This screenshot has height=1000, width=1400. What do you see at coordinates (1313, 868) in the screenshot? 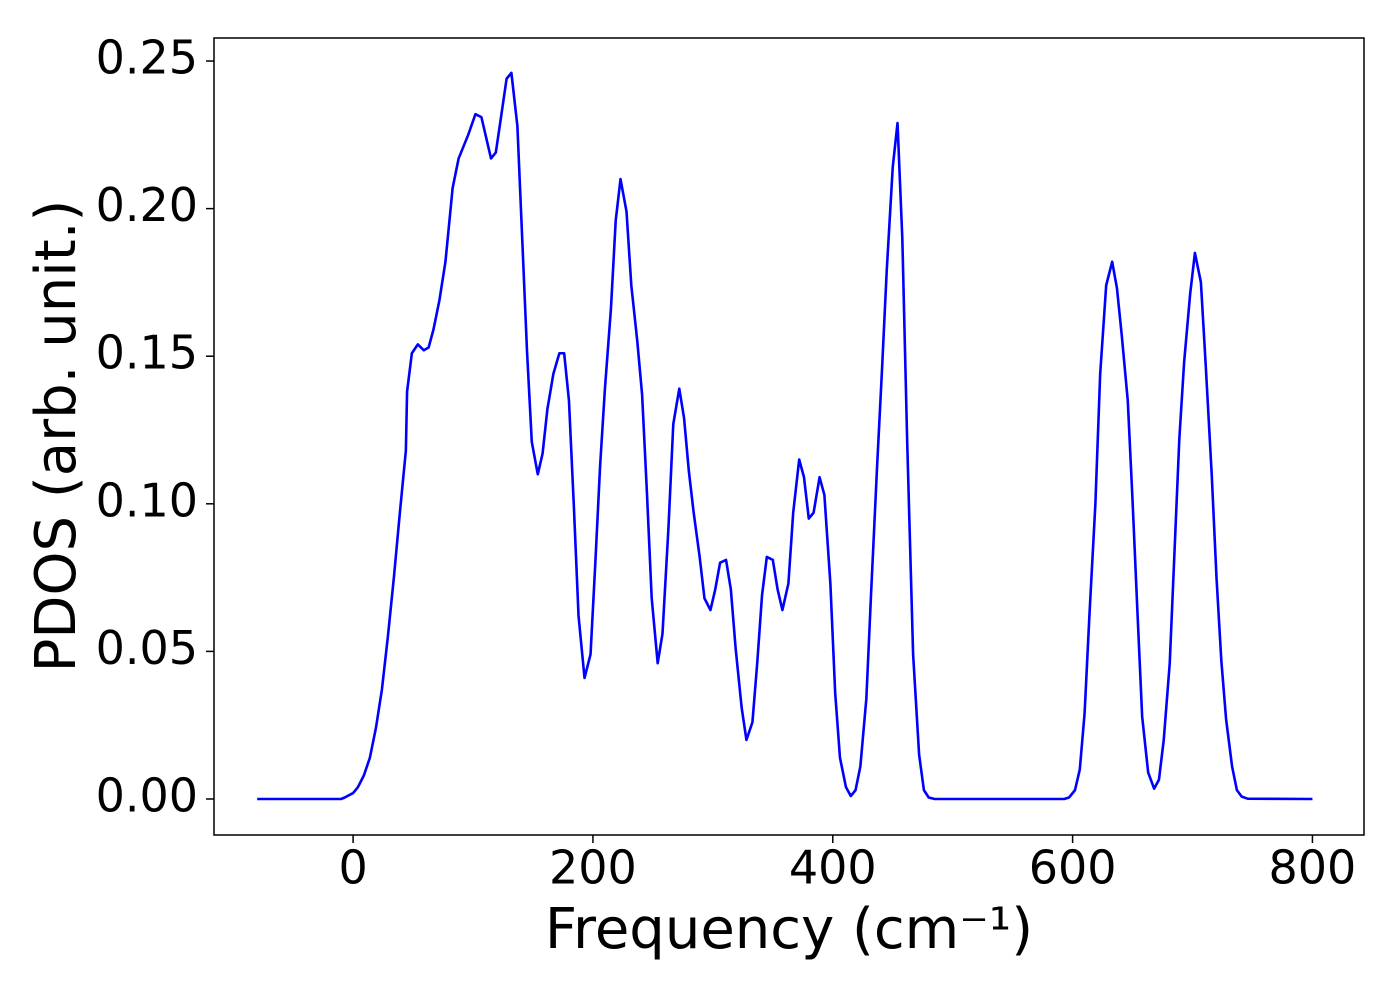
I see `x-tick-label: 800` at bounding box center [1313, 868].